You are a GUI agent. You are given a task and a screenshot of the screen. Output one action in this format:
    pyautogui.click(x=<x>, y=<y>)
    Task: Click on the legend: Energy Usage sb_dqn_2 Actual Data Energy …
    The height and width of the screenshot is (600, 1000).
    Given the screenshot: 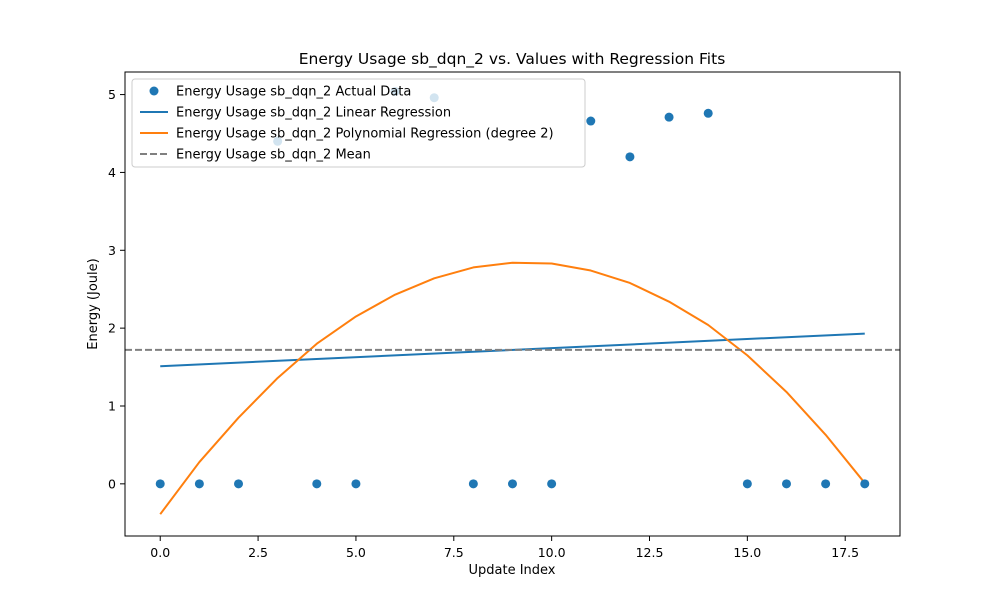 What is the action you would take?
    pyautogui.click(x=358, y=123)
    